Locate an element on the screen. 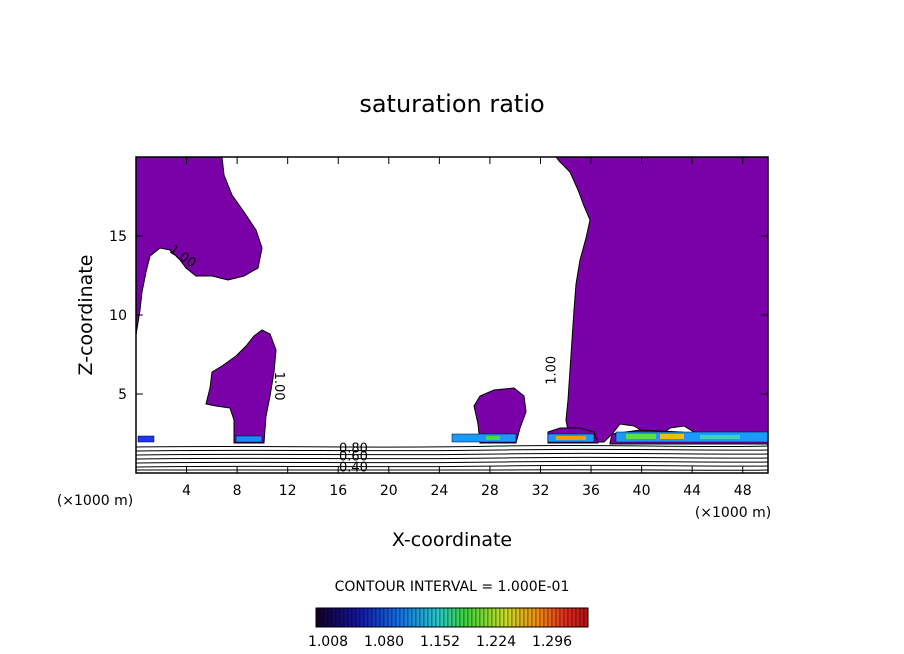  band-38km-hot-a is located at coordinates (641, 436).